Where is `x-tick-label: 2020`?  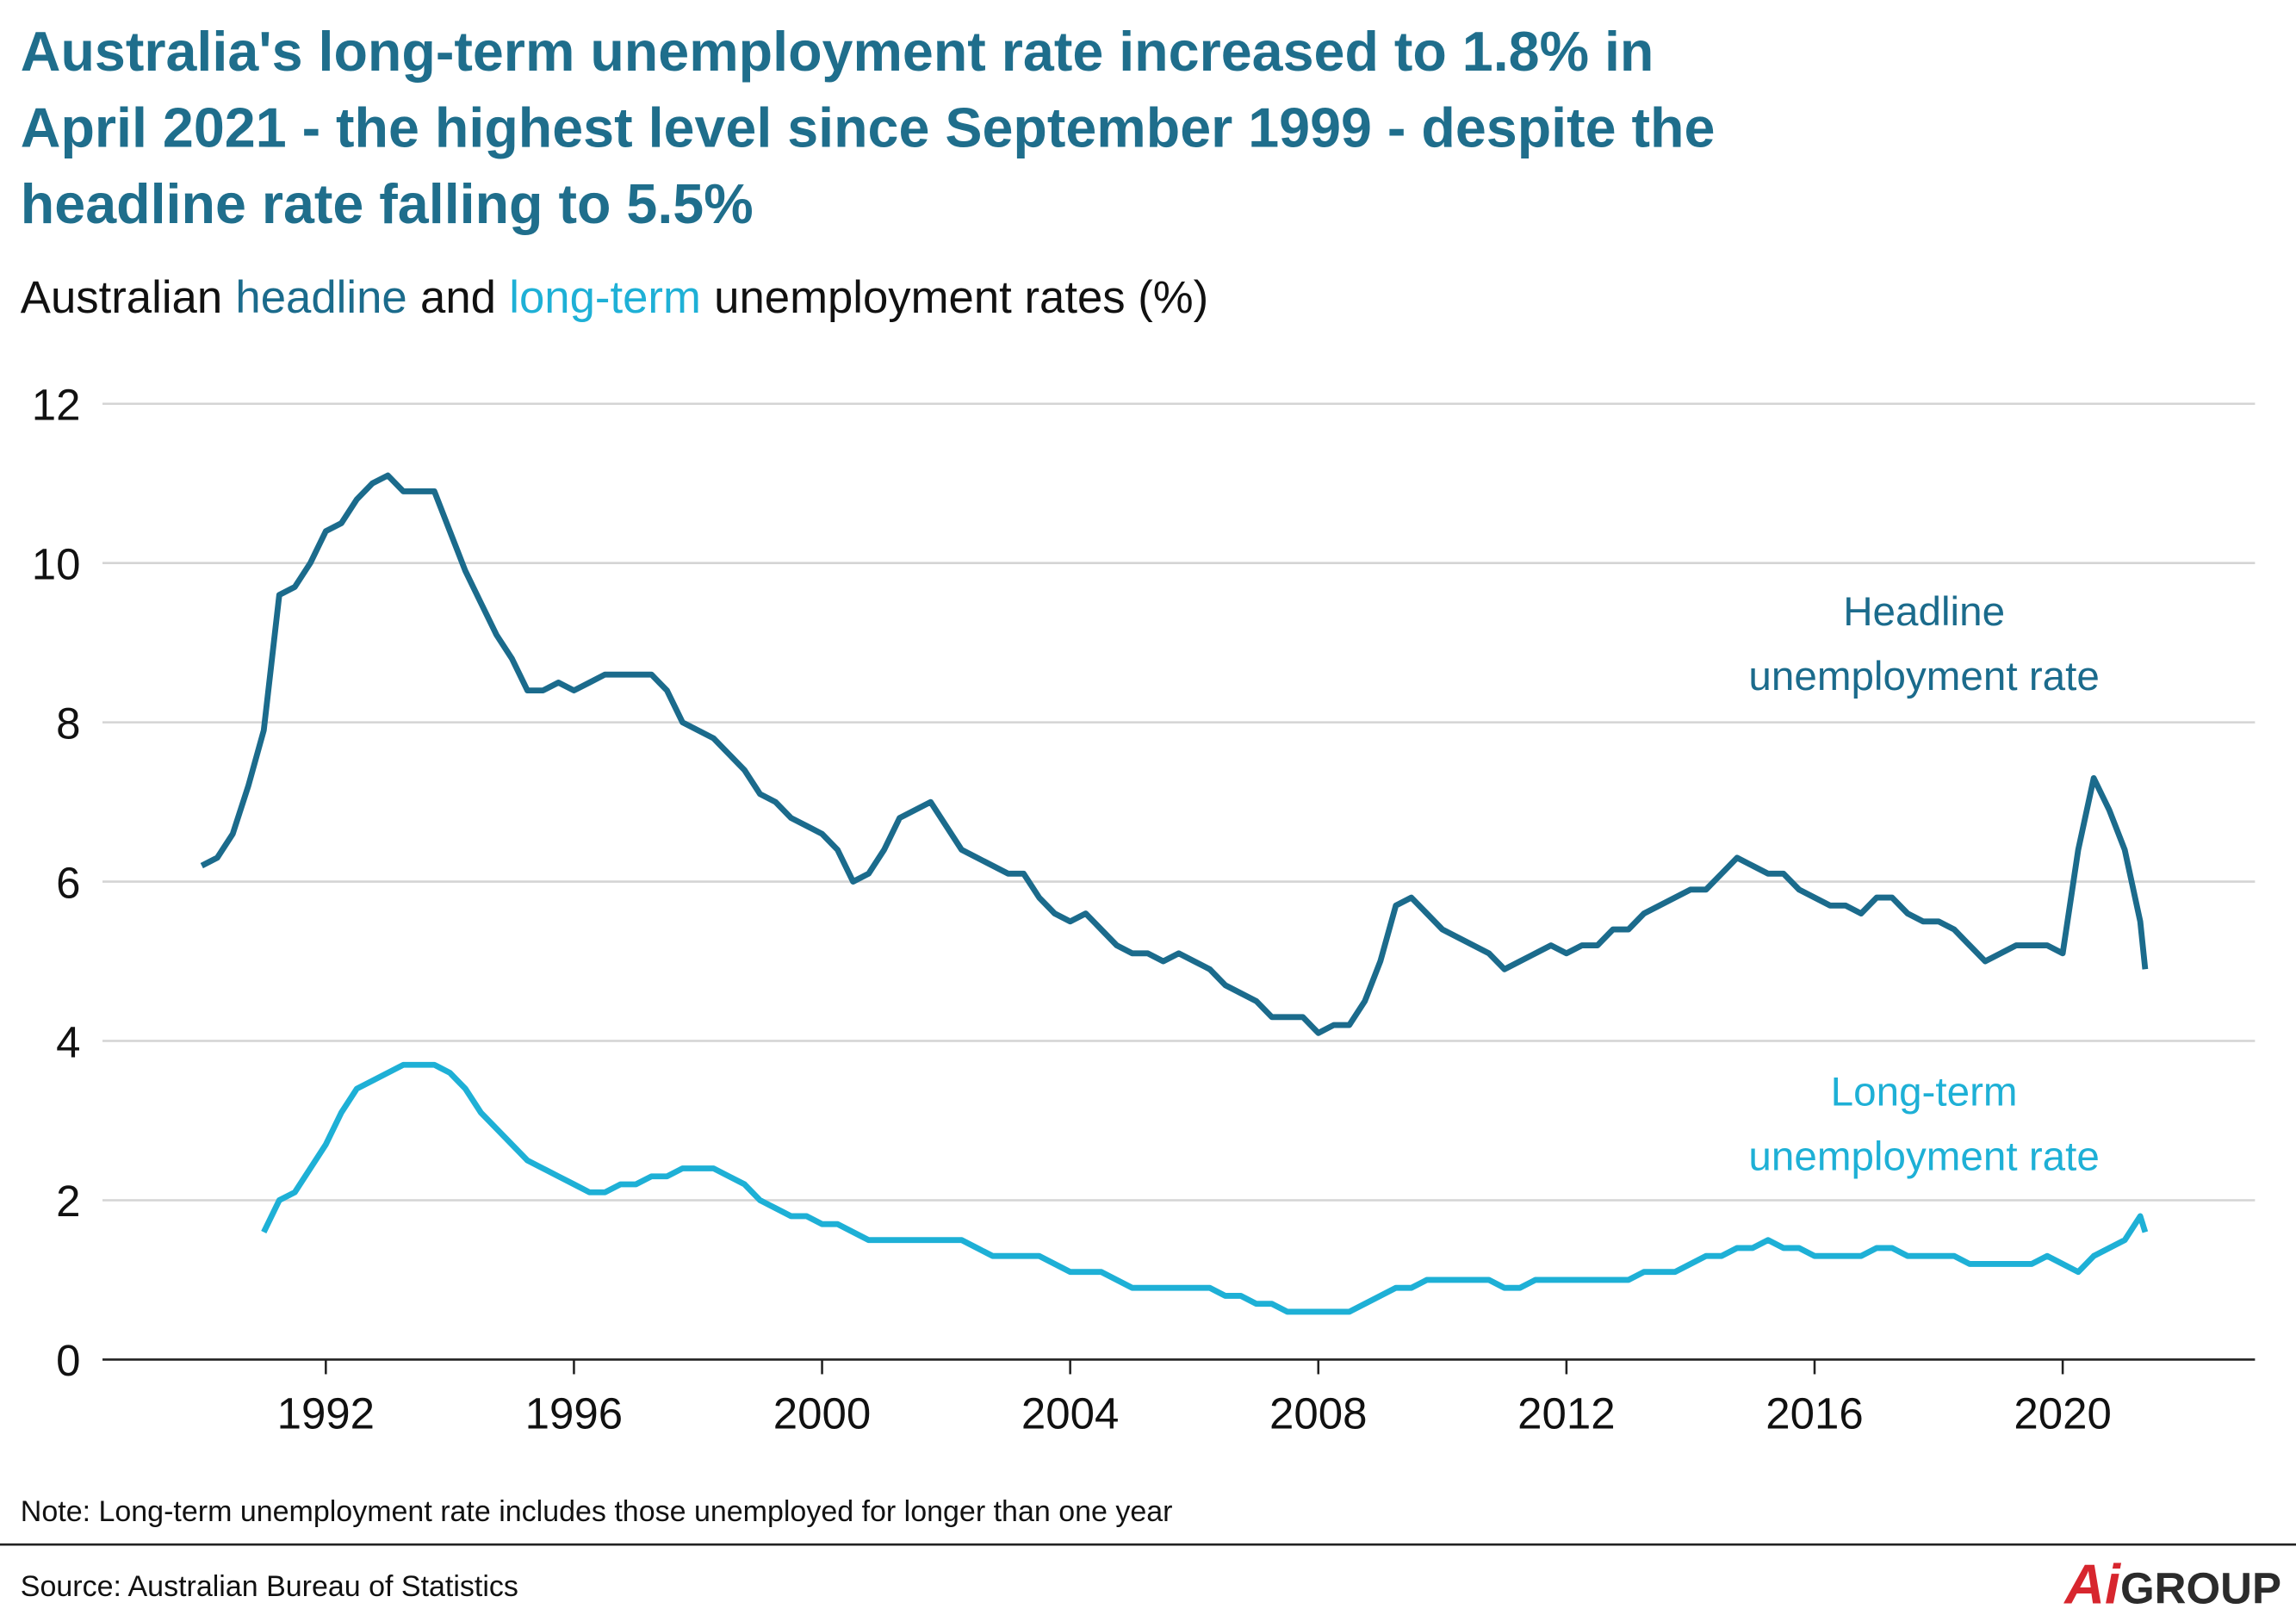
x-tick-label: 2020 is located at coordinates (2062, 1413).